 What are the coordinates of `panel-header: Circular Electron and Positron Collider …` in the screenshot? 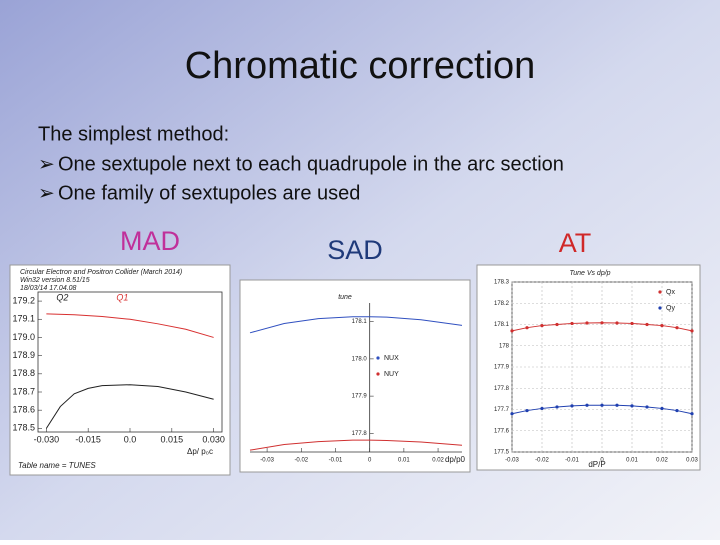 It's located at (101, 272).